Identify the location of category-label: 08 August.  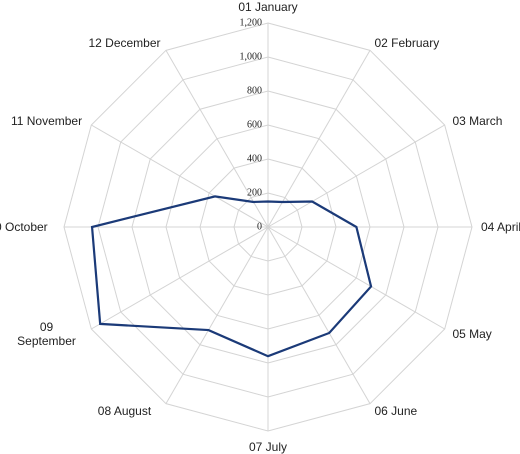
(124, 411).